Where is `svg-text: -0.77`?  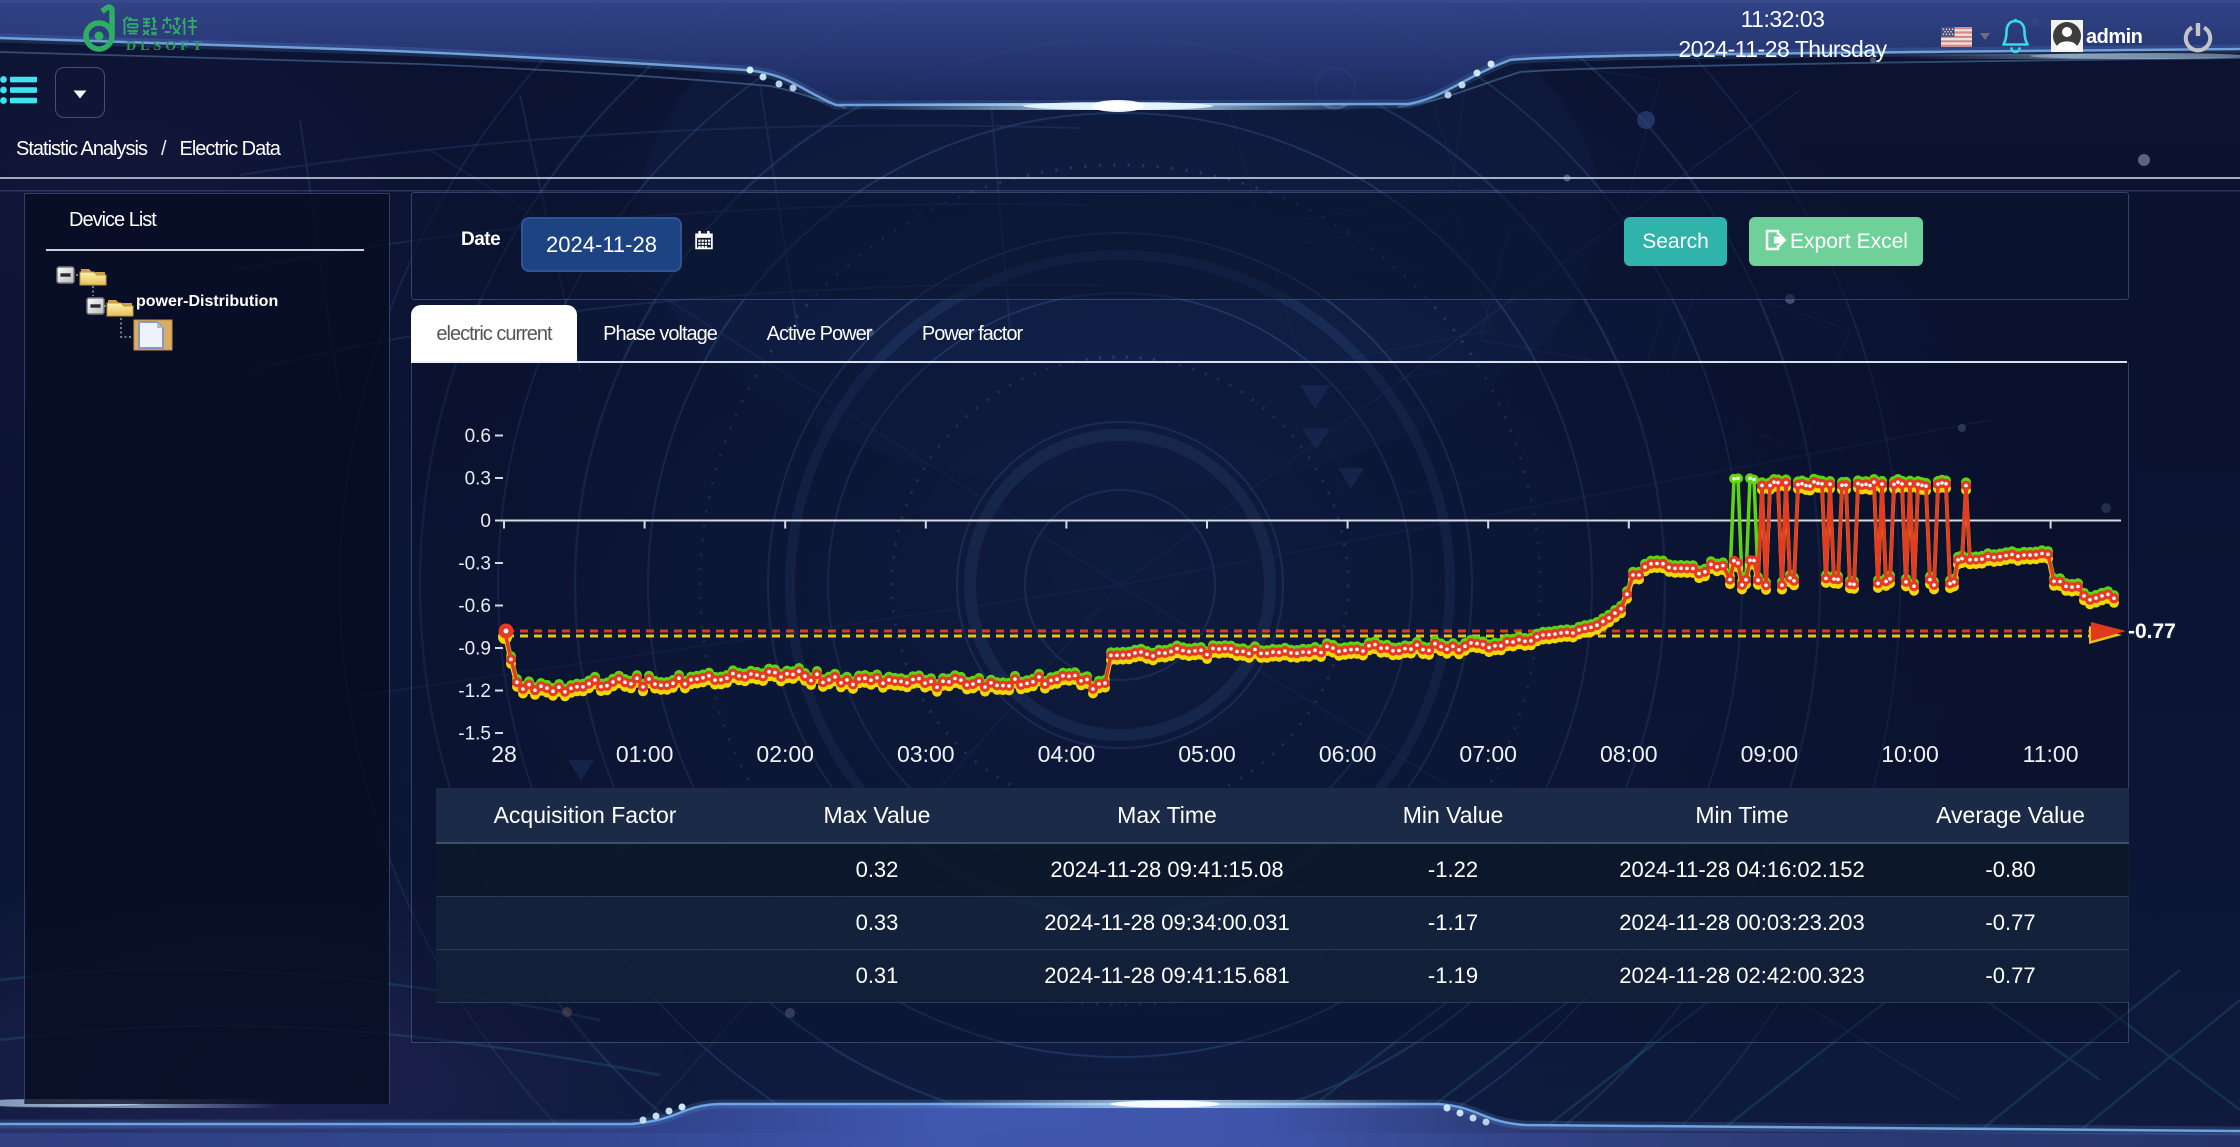 svg-text: -0.77 is located at coordinates (2152, 631).